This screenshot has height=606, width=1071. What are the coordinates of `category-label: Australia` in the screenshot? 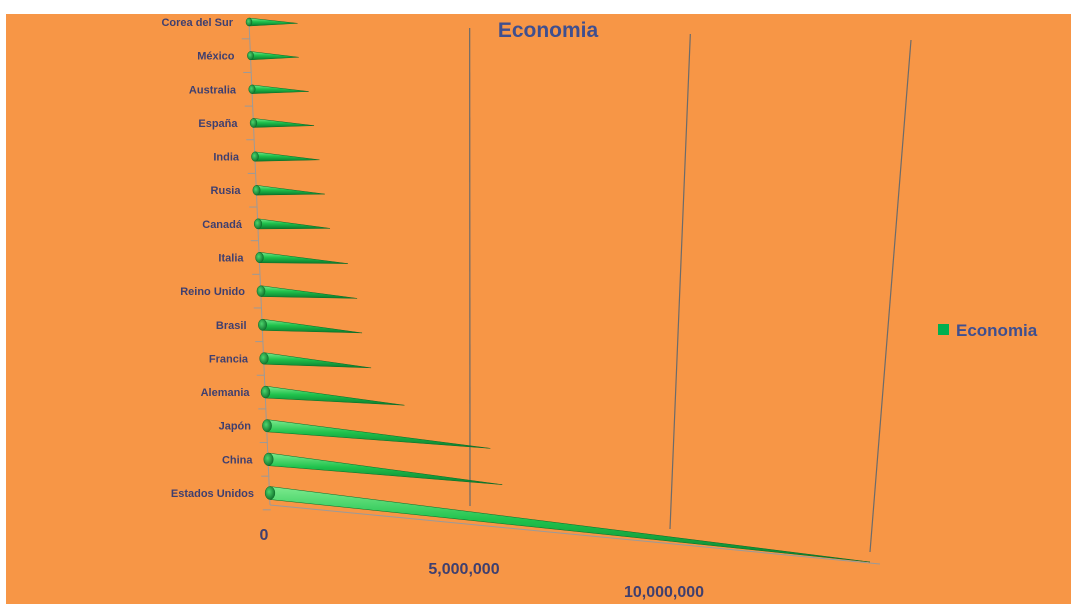 It's located at (213, 90).